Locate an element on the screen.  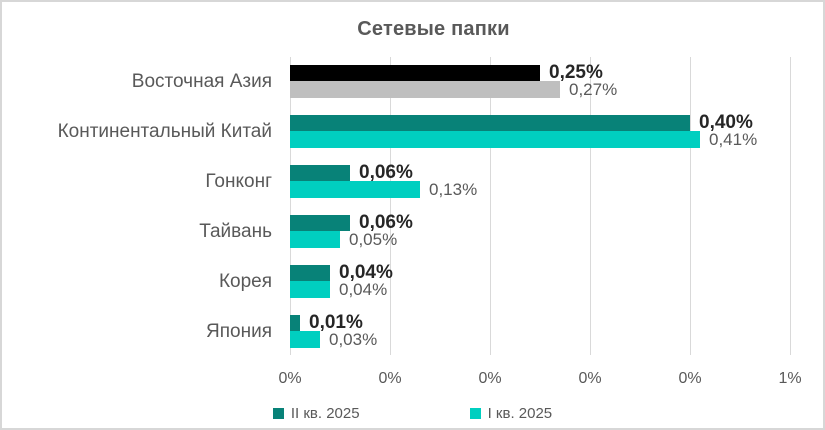
legend-label: II кв. 2025 is located at coordinates (325, 413).